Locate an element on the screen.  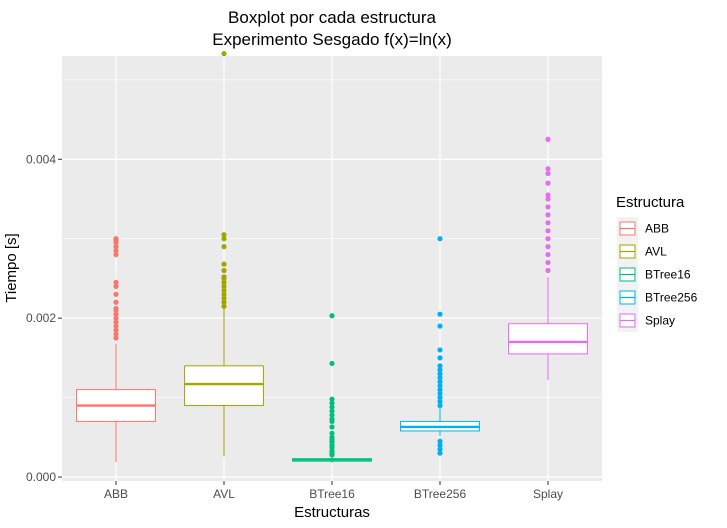
box-group-btree16 is located at coordinates (332, 388).